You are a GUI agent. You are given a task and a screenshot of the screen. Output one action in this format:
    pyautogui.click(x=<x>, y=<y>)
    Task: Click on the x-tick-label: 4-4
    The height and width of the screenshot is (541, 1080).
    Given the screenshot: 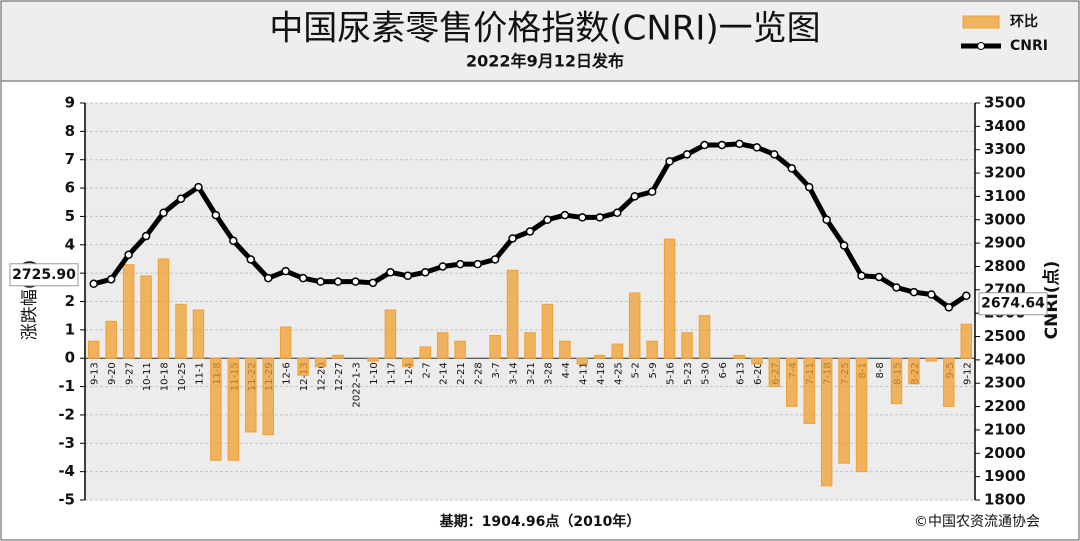 What is the action you would take?
    pyautogui.click(x=566, y=370)
    